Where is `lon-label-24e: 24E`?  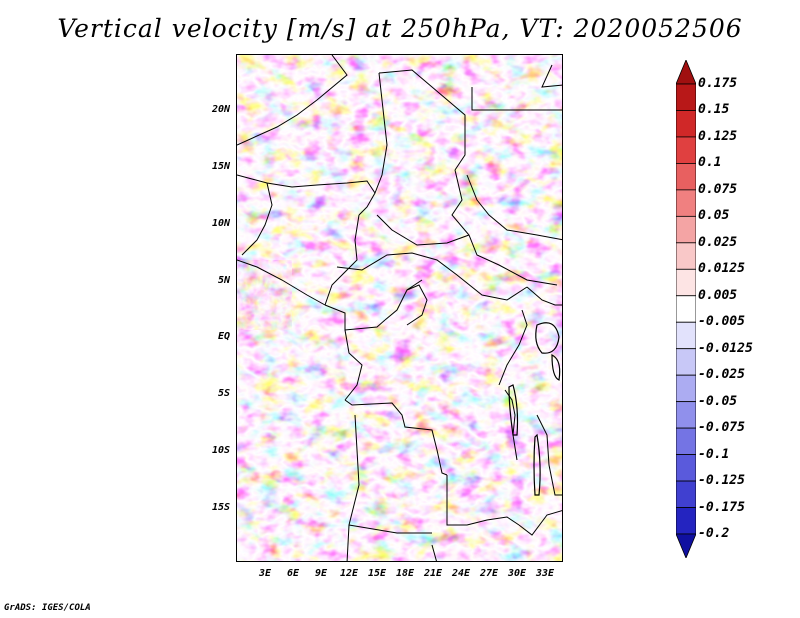
lon-label-24e: 24E is located at coordinates (461, 573).